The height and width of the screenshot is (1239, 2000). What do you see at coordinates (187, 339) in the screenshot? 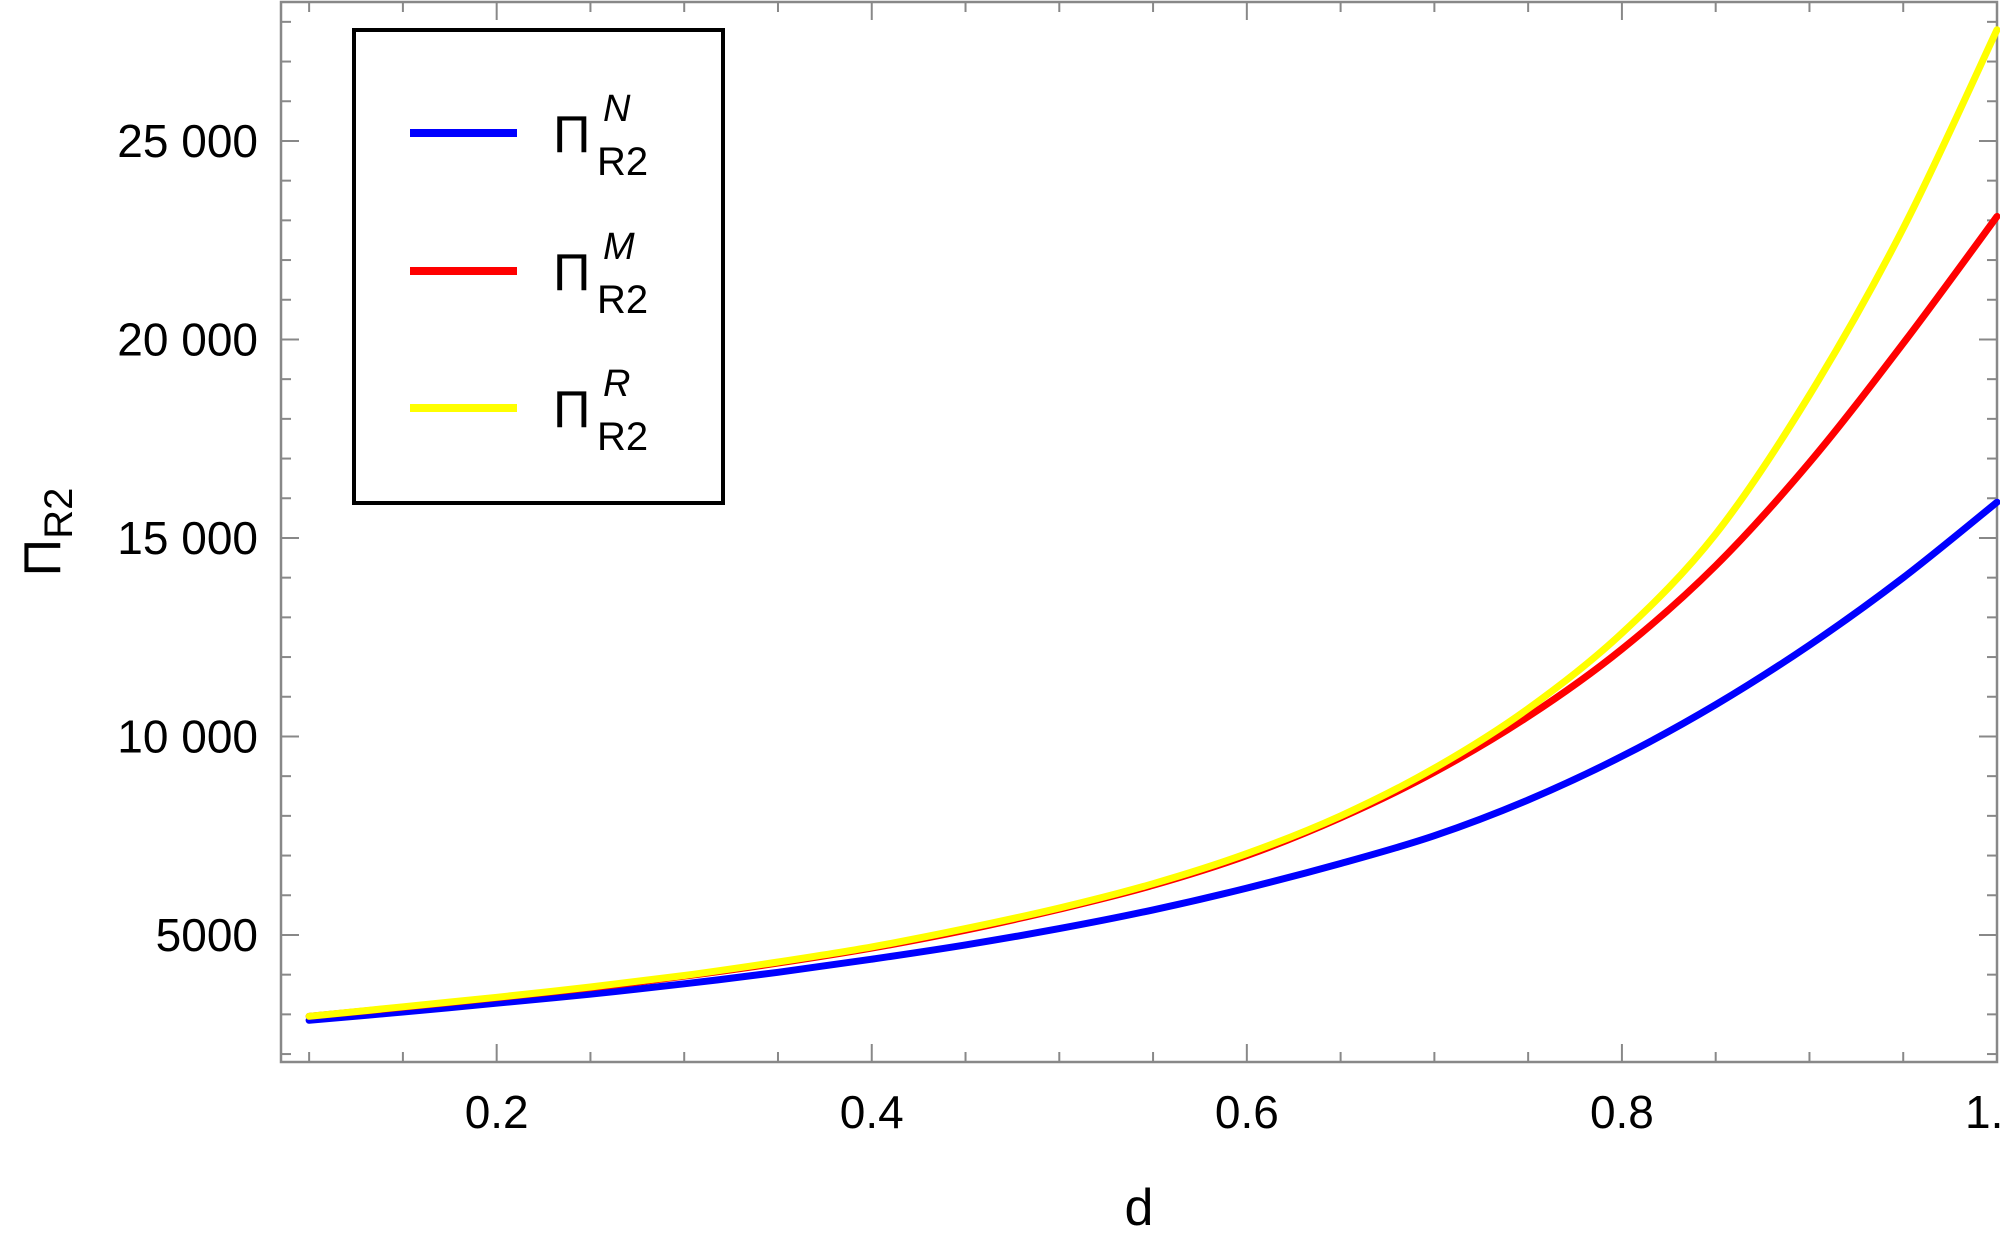
I see `y-tick-label: 20 000` at bounding box center [187, 339].